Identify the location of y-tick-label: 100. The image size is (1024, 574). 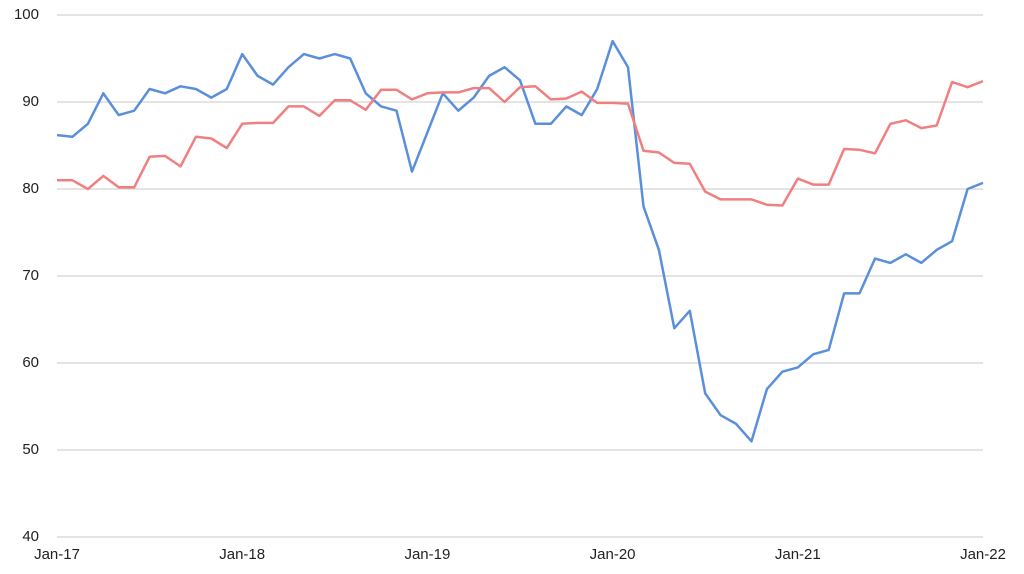
(26, 14).